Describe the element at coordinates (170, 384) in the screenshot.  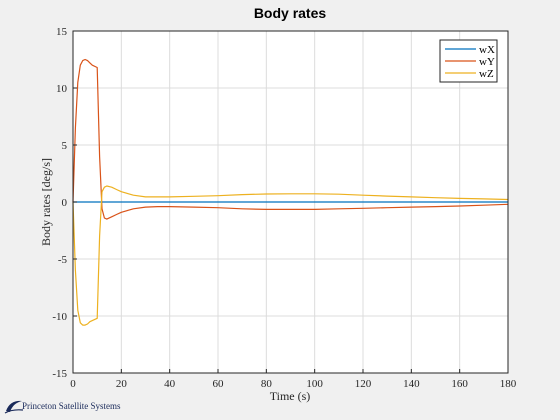
I see `x-tick-label: 40` at that location.